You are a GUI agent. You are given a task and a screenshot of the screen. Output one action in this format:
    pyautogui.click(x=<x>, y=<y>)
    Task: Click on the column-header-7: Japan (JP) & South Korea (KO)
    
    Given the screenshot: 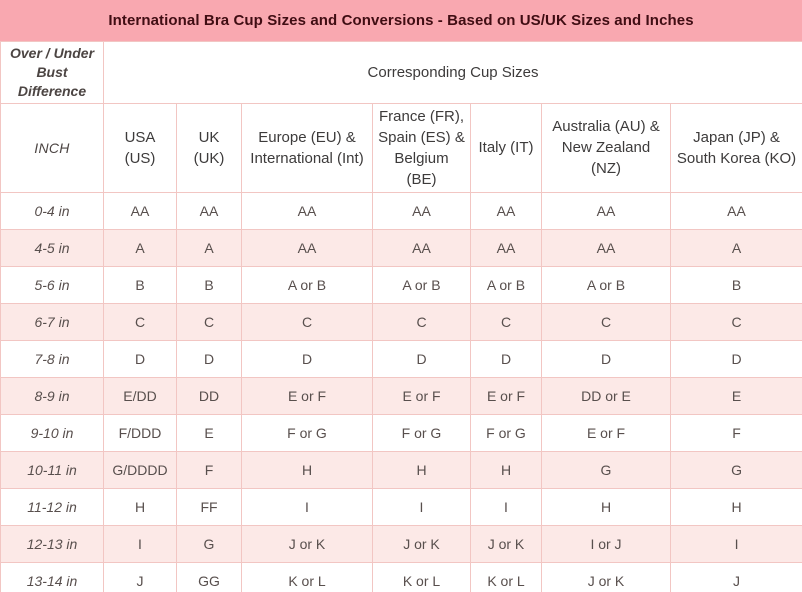 What is the action you would take?
    pyautogui.click(x=735, y=147)
    